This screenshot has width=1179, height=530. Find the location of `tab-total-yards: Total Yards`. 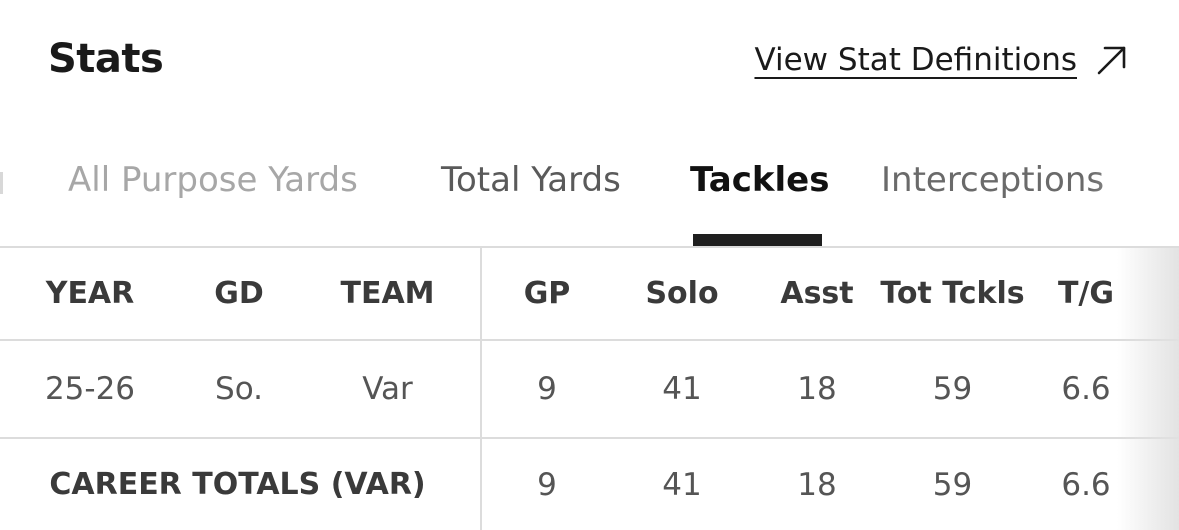

tab-total-yards: Total Yards is located at coordinates (531, 180).